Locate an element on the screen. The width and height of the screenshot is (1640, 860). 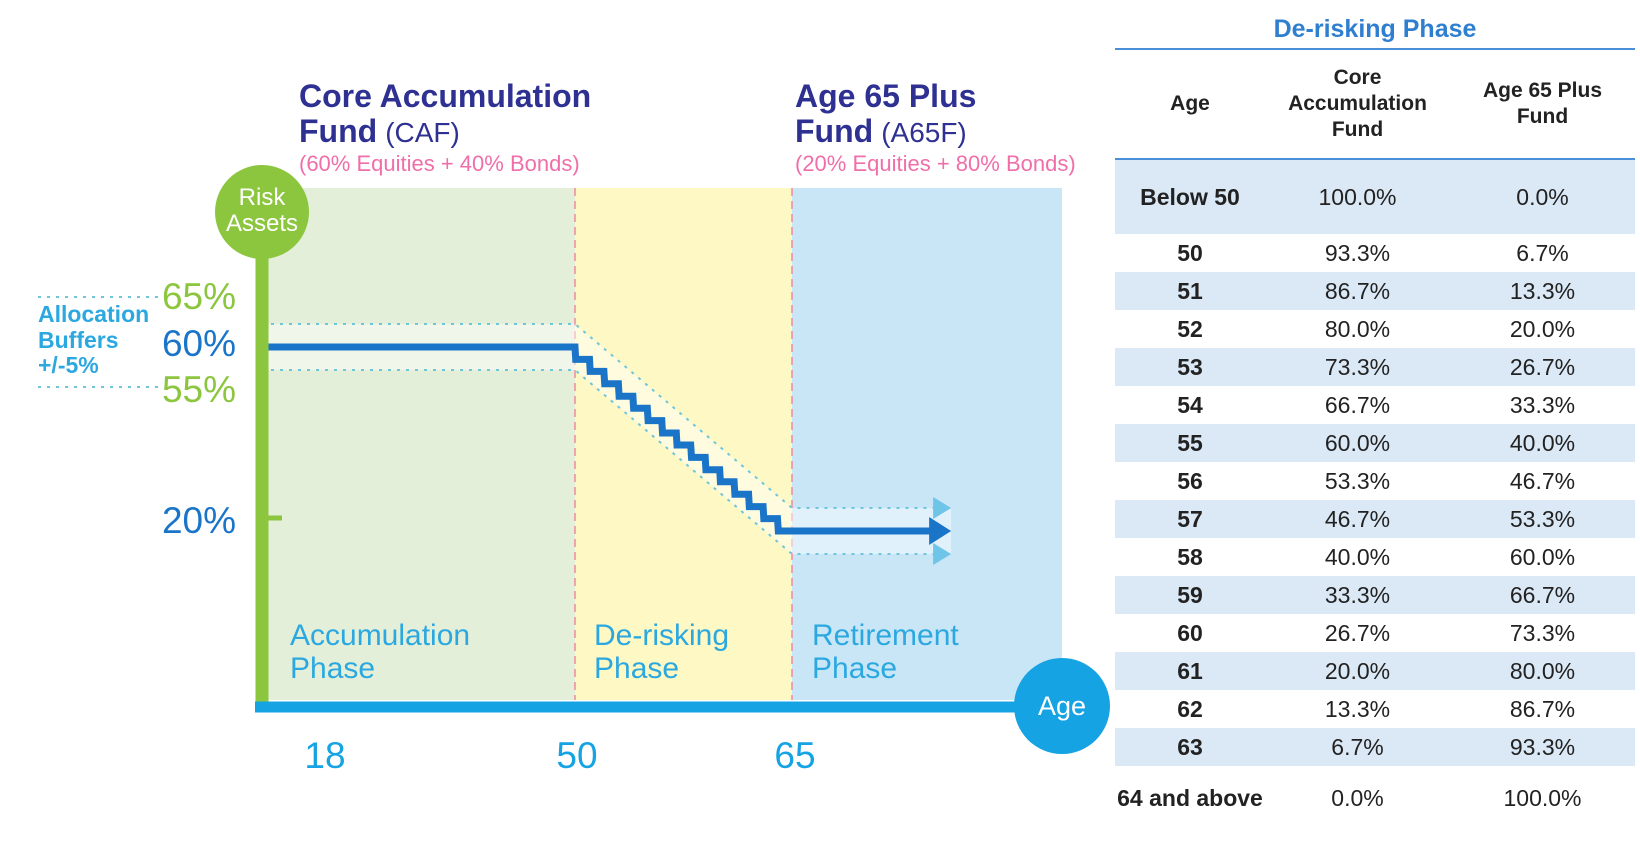
a65-abbr: (A65F) is located at coordinates (924, 132).